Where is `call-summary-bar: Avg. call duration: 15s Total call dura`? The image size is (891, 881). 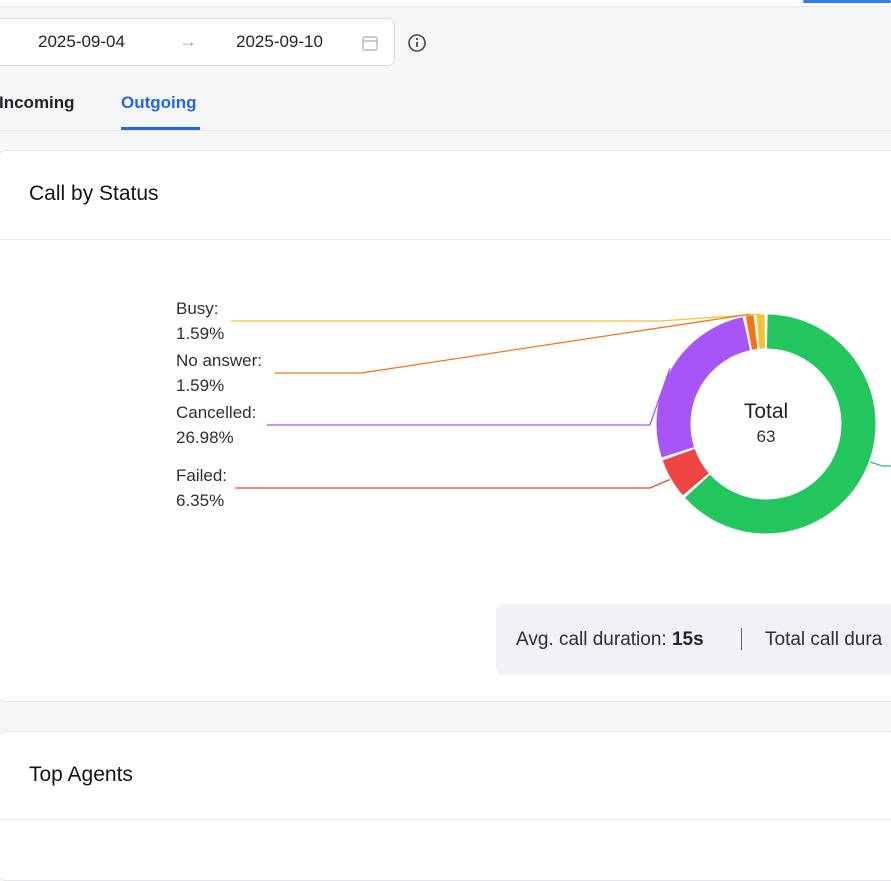
call-summary-bar: Avg. call duration: 15s Total call dura is located at coordinates (693, 639).